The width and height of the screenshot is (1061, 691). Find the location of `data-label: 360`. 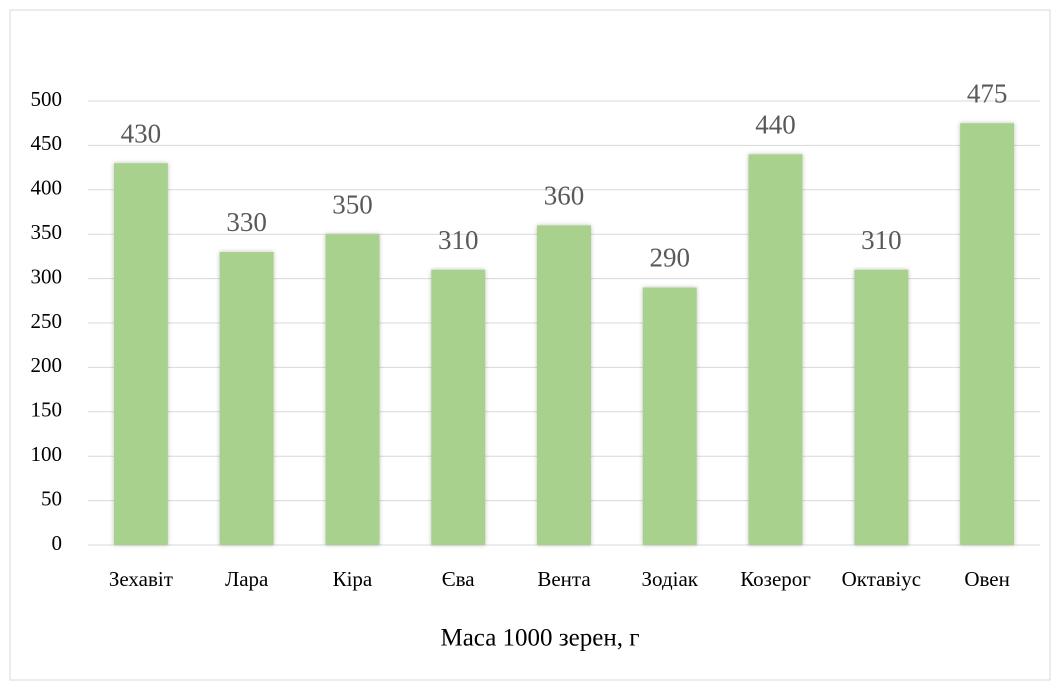

data-label: 360 is located at coordinates (564, 196).